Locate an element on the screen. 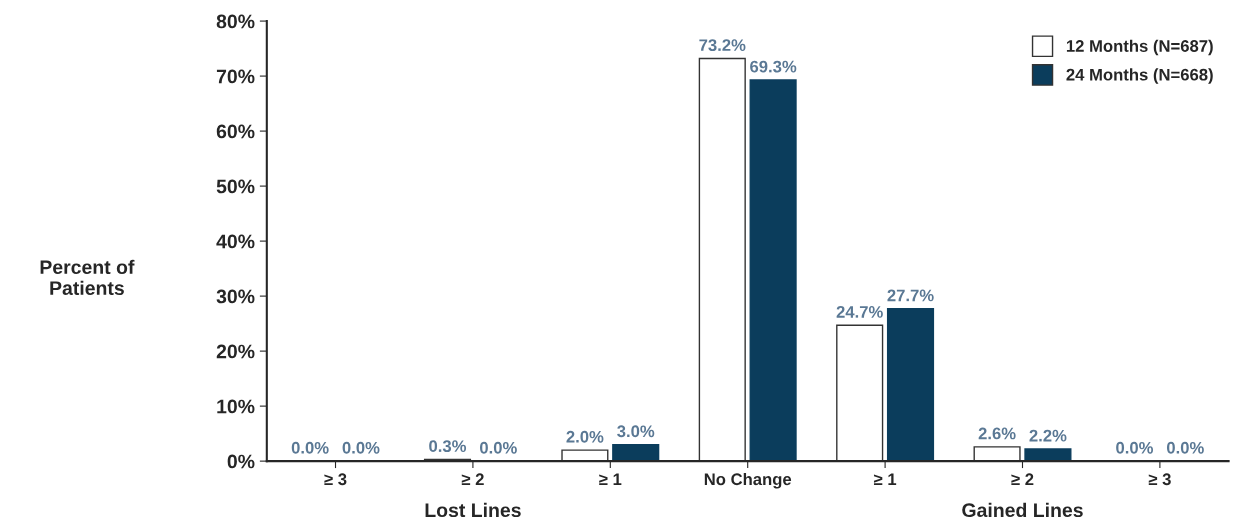 The width and height of the screenshot is (1241, 527). y-axis-title: Percent of Patients is located at coordinates (87, 277).